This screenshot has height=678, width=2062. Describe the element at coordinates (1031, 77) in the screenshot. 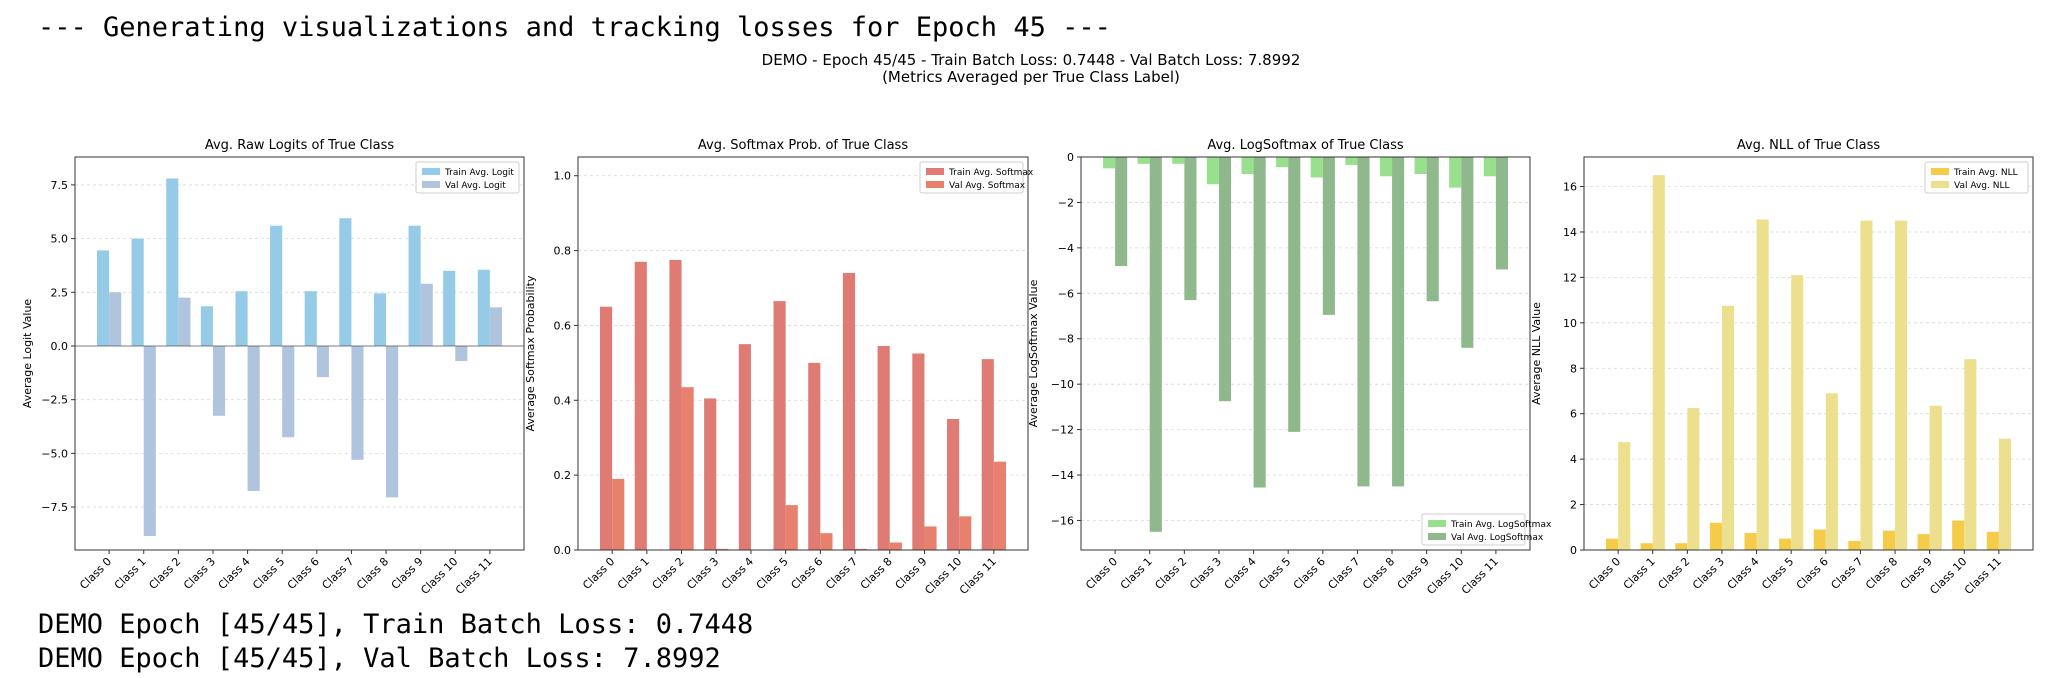

I see `figure-suptitle-line-2: (Metrics Averaged per True Class Label)` at that location.